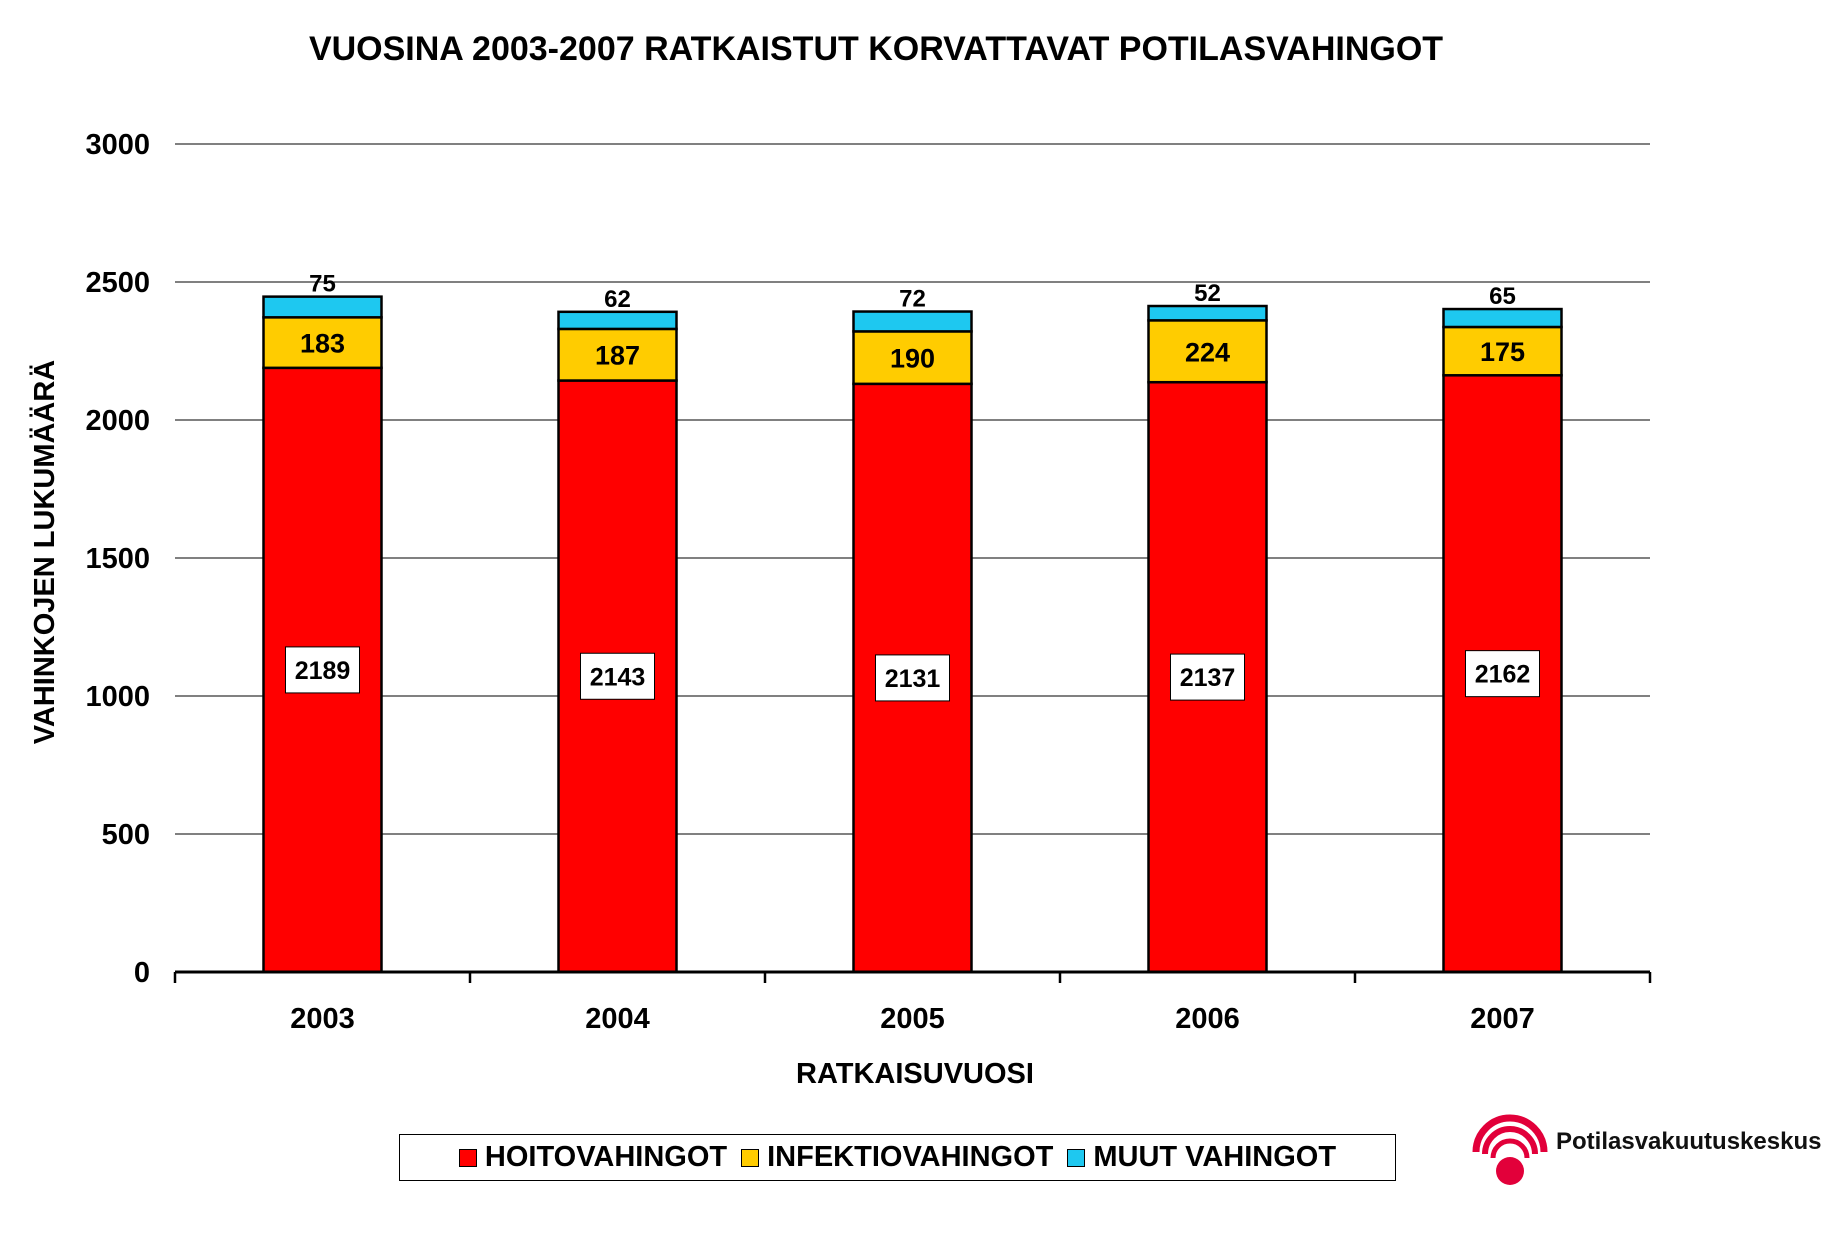 The width and height of the screenshot is (1841, 1236). I want to click on x-tick-label: 2005, so click(912, 1019).